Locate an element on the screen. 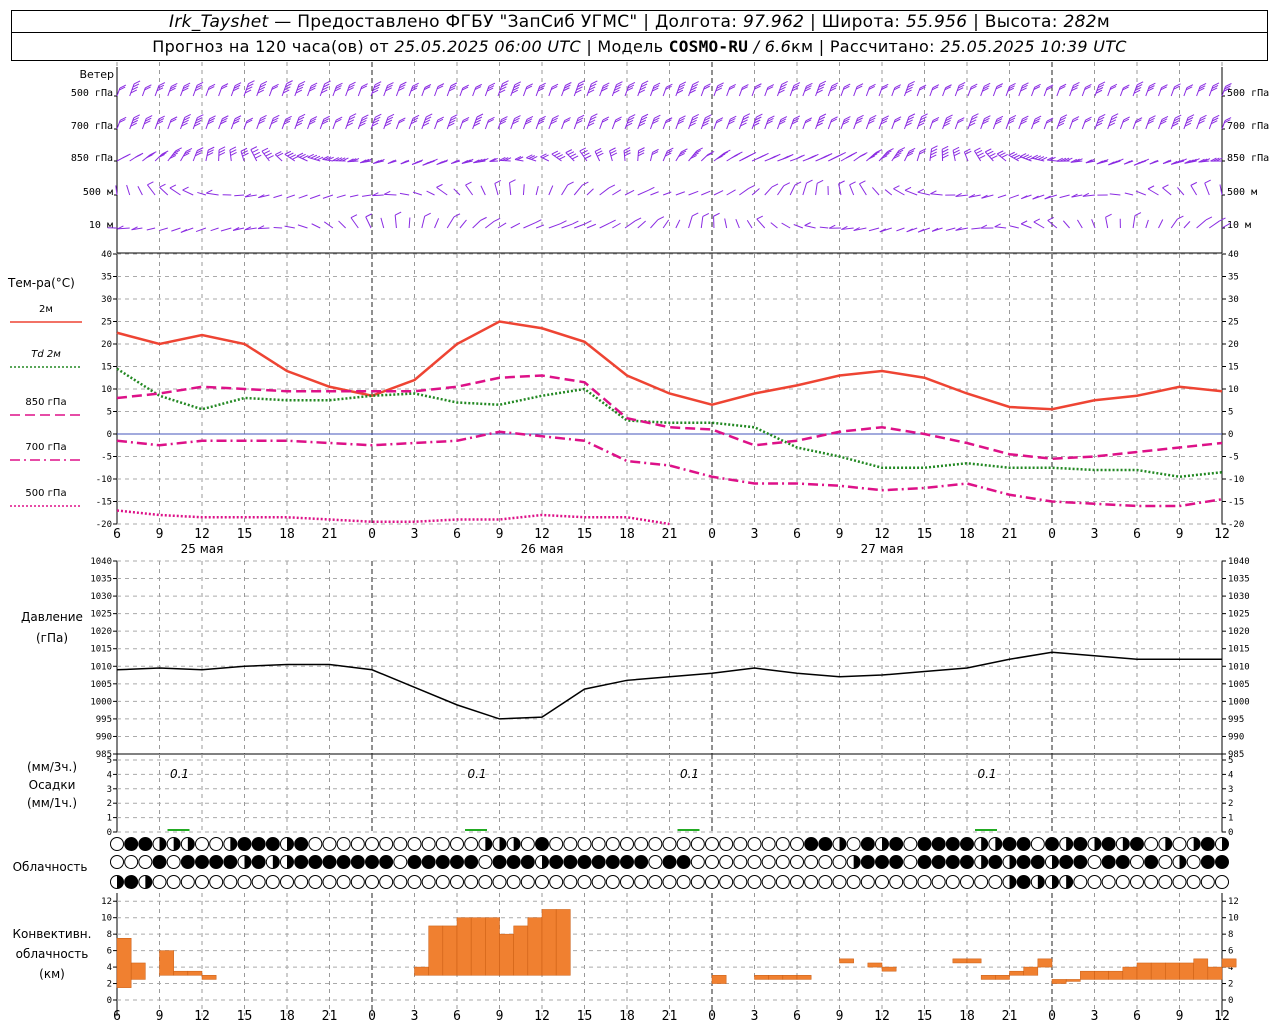  y-tick-label-right: 1020 is located at coordinates (1239, 632).